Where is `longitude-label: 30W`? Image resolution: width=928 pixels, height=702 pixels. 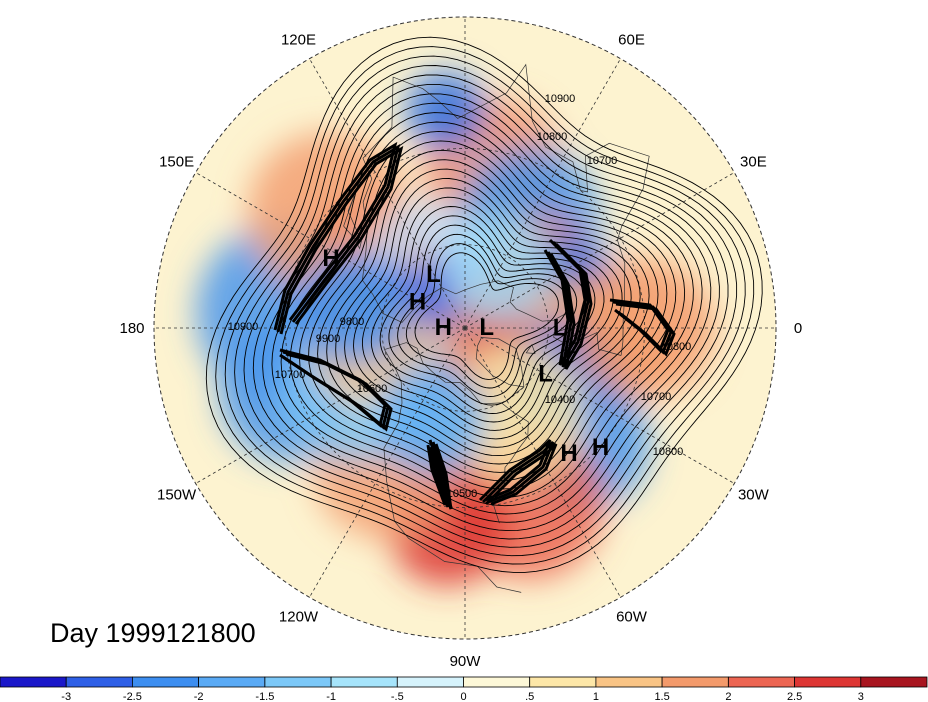
longitude-label: 30W is located at coordinates (754, 495).